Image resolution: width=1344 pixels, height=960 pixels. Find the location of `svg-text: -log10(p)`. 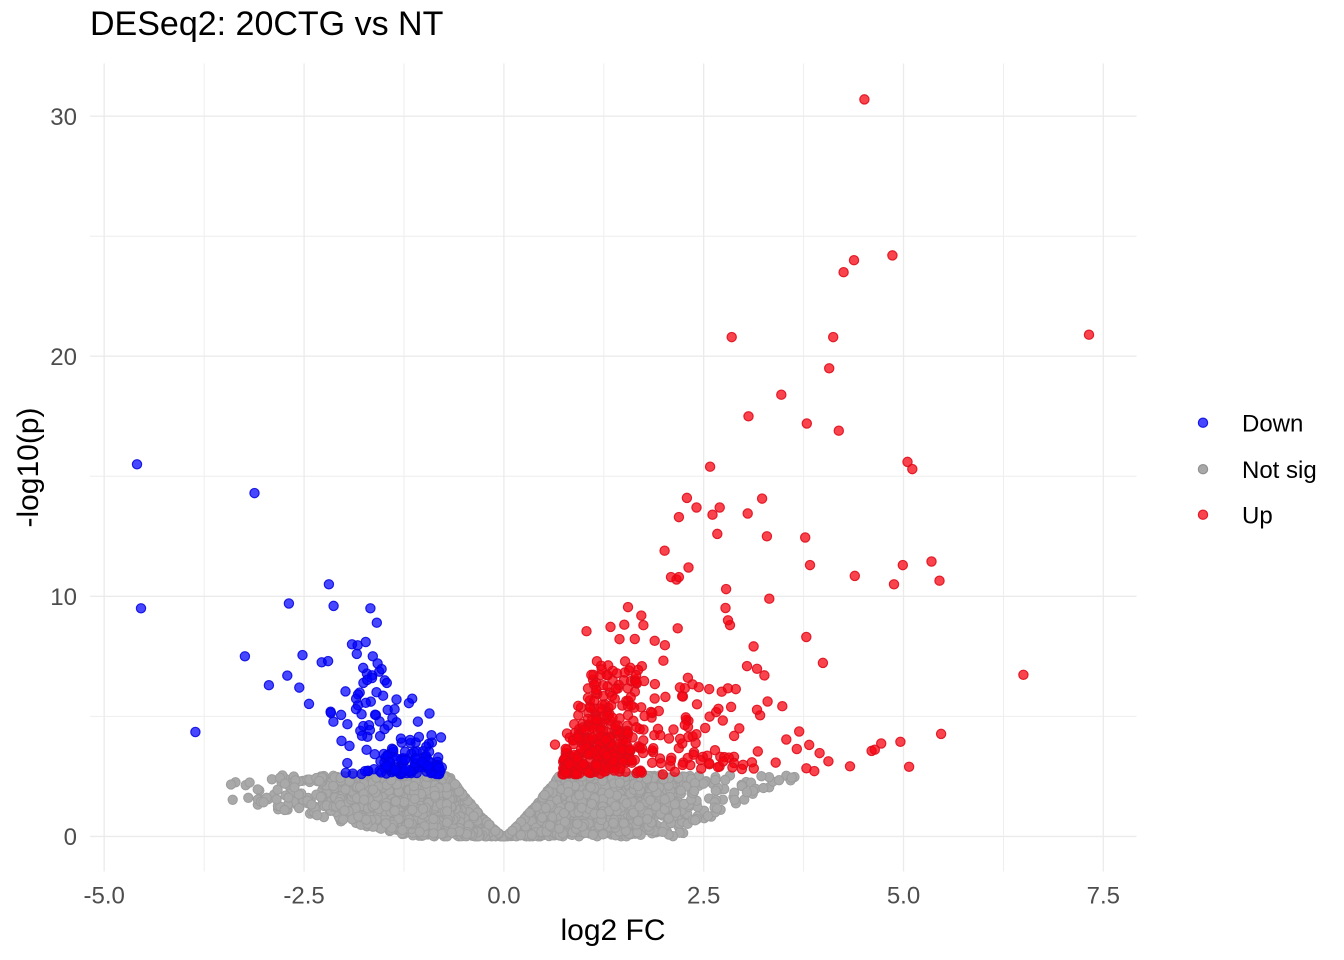

svg-text: -log10(p) is located at coordinates (28, 467).